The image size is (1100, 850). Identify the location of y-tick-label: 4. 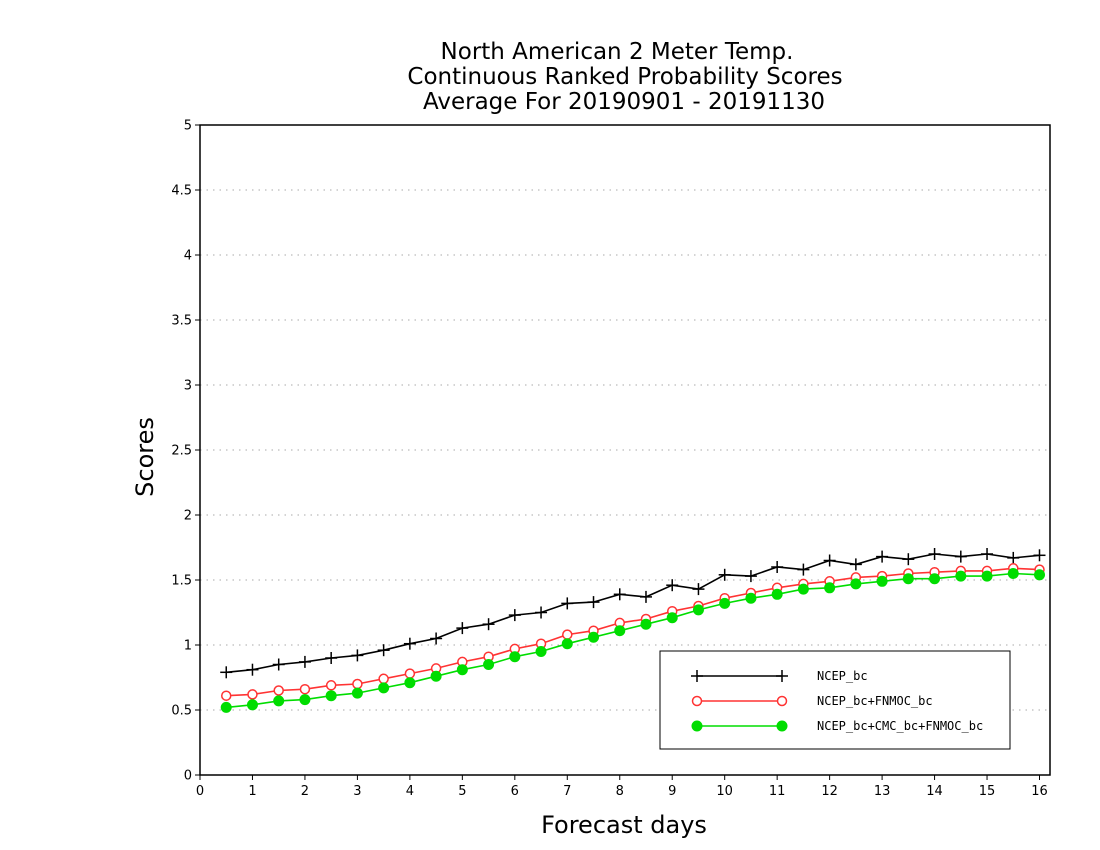
(188, 256).